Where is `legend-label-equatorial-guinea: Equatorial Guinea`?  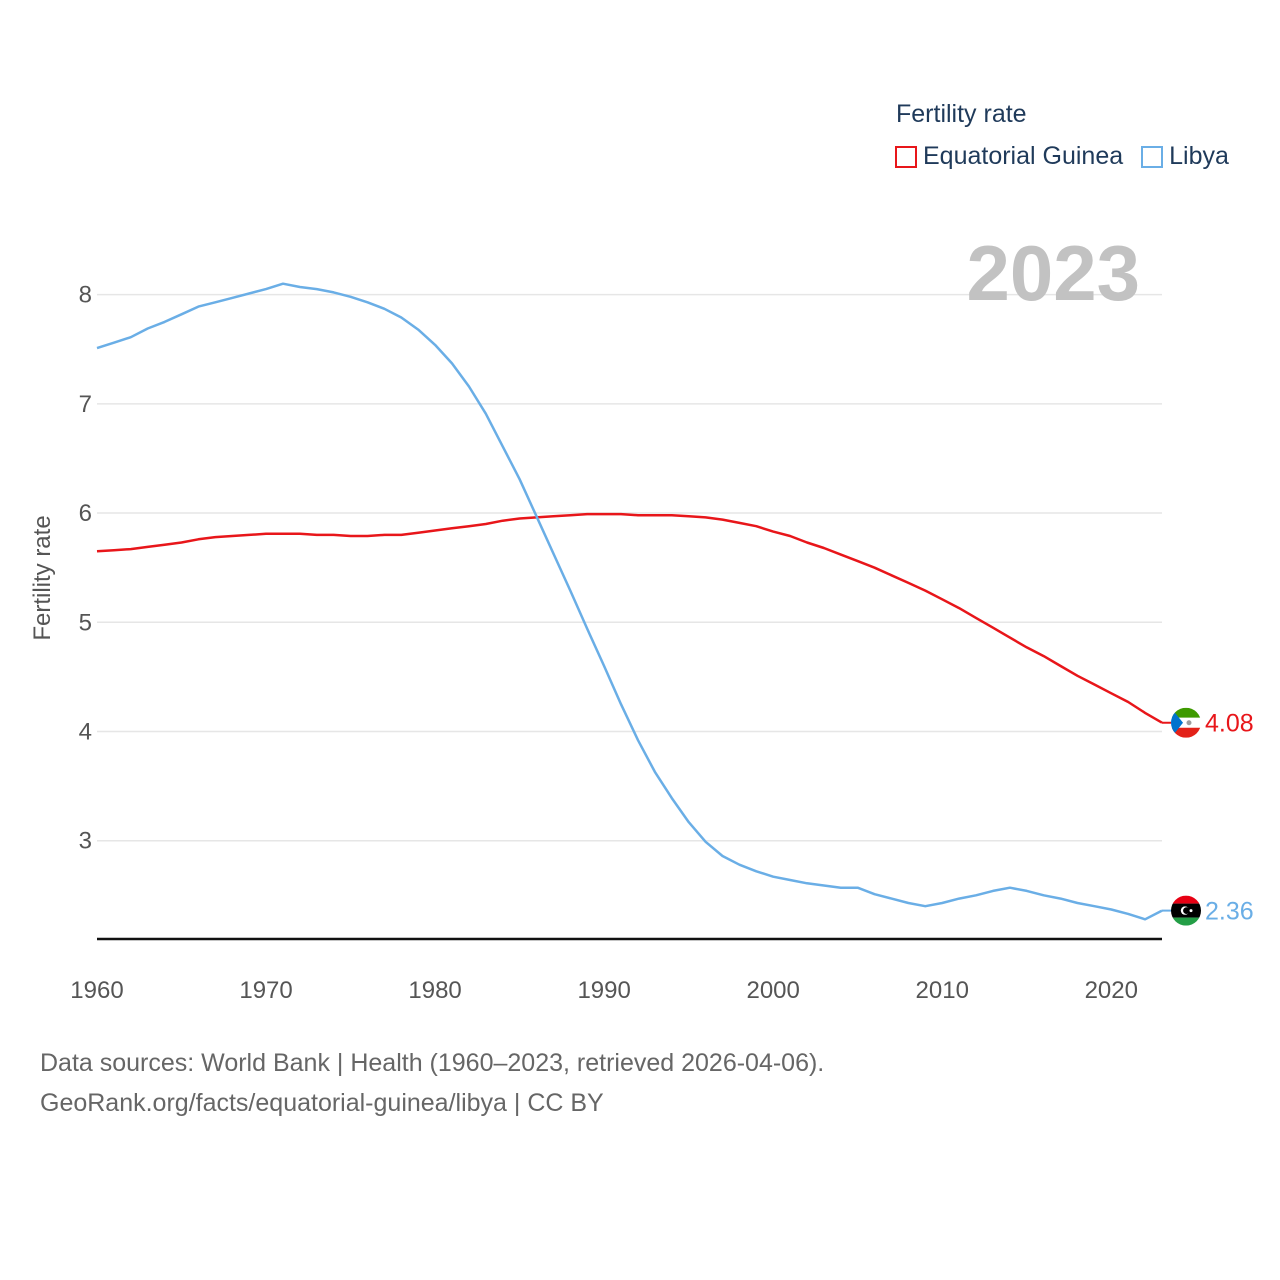 legend-label-equatorial-guinea: Equatorial Guinea is located at coordinates (1023, 156).